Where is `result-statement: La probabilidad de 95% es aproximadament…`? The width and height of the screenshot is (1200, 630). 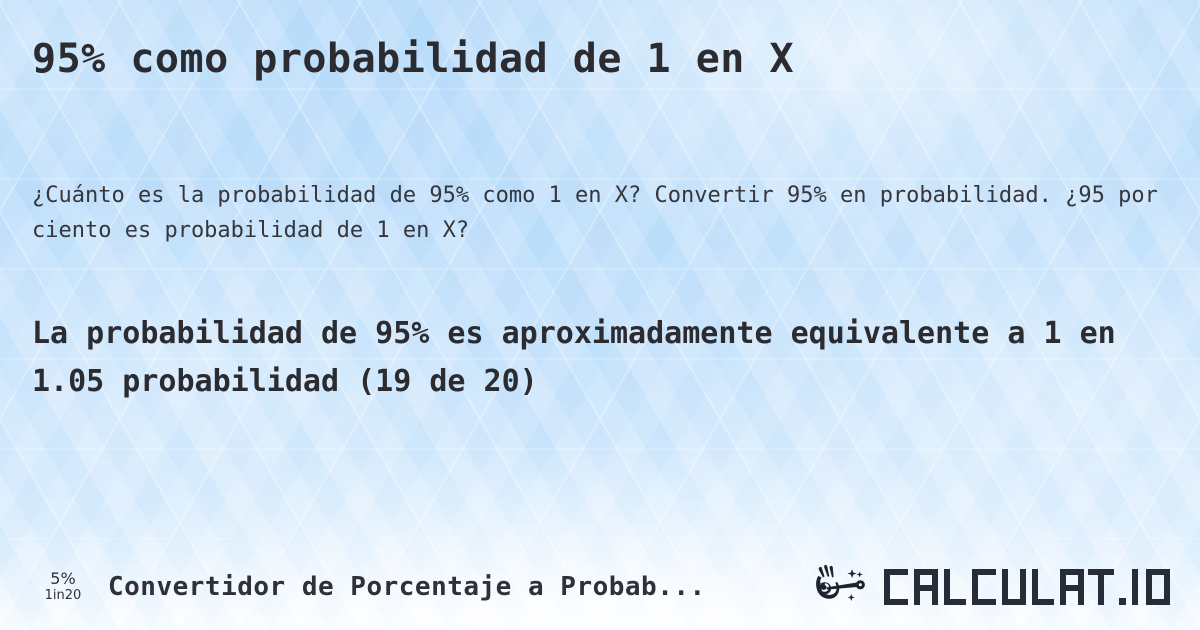 result-statement: La probabilidad de 95% es aproximadament… is located at coordinates (574, 357).